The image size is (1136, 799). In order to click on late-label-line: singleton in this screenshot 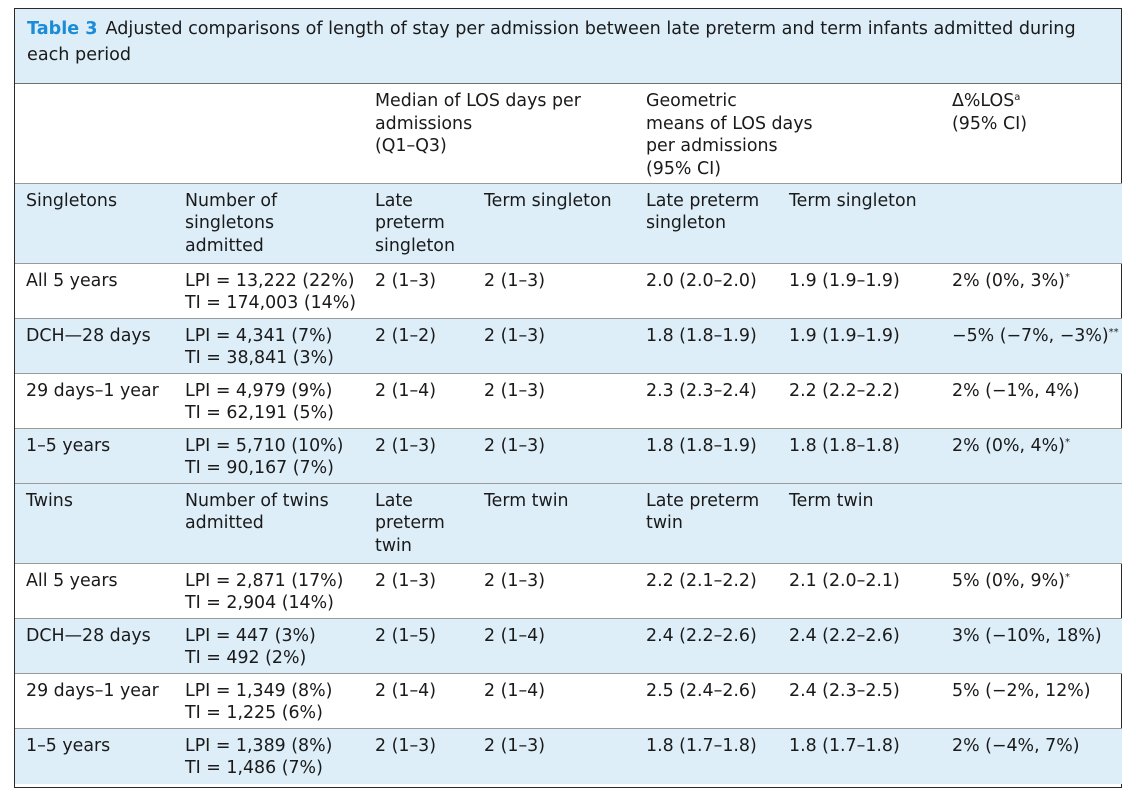, I will do `click(415, 245)`.